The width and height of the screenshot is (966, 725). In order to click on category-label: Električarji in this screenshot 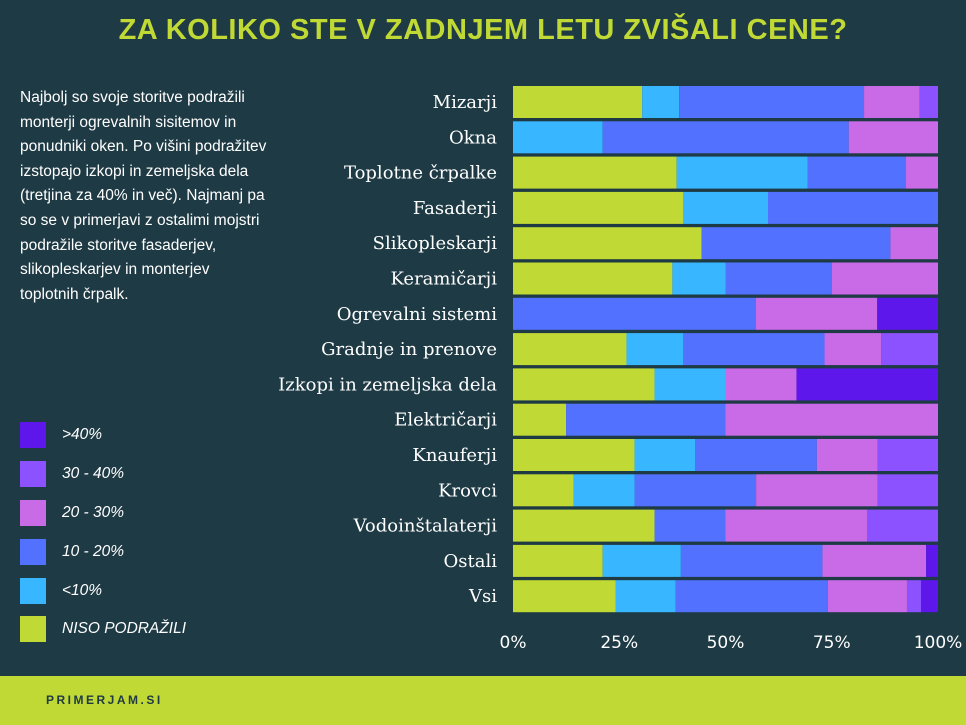, I will do `click(445, 420)`.